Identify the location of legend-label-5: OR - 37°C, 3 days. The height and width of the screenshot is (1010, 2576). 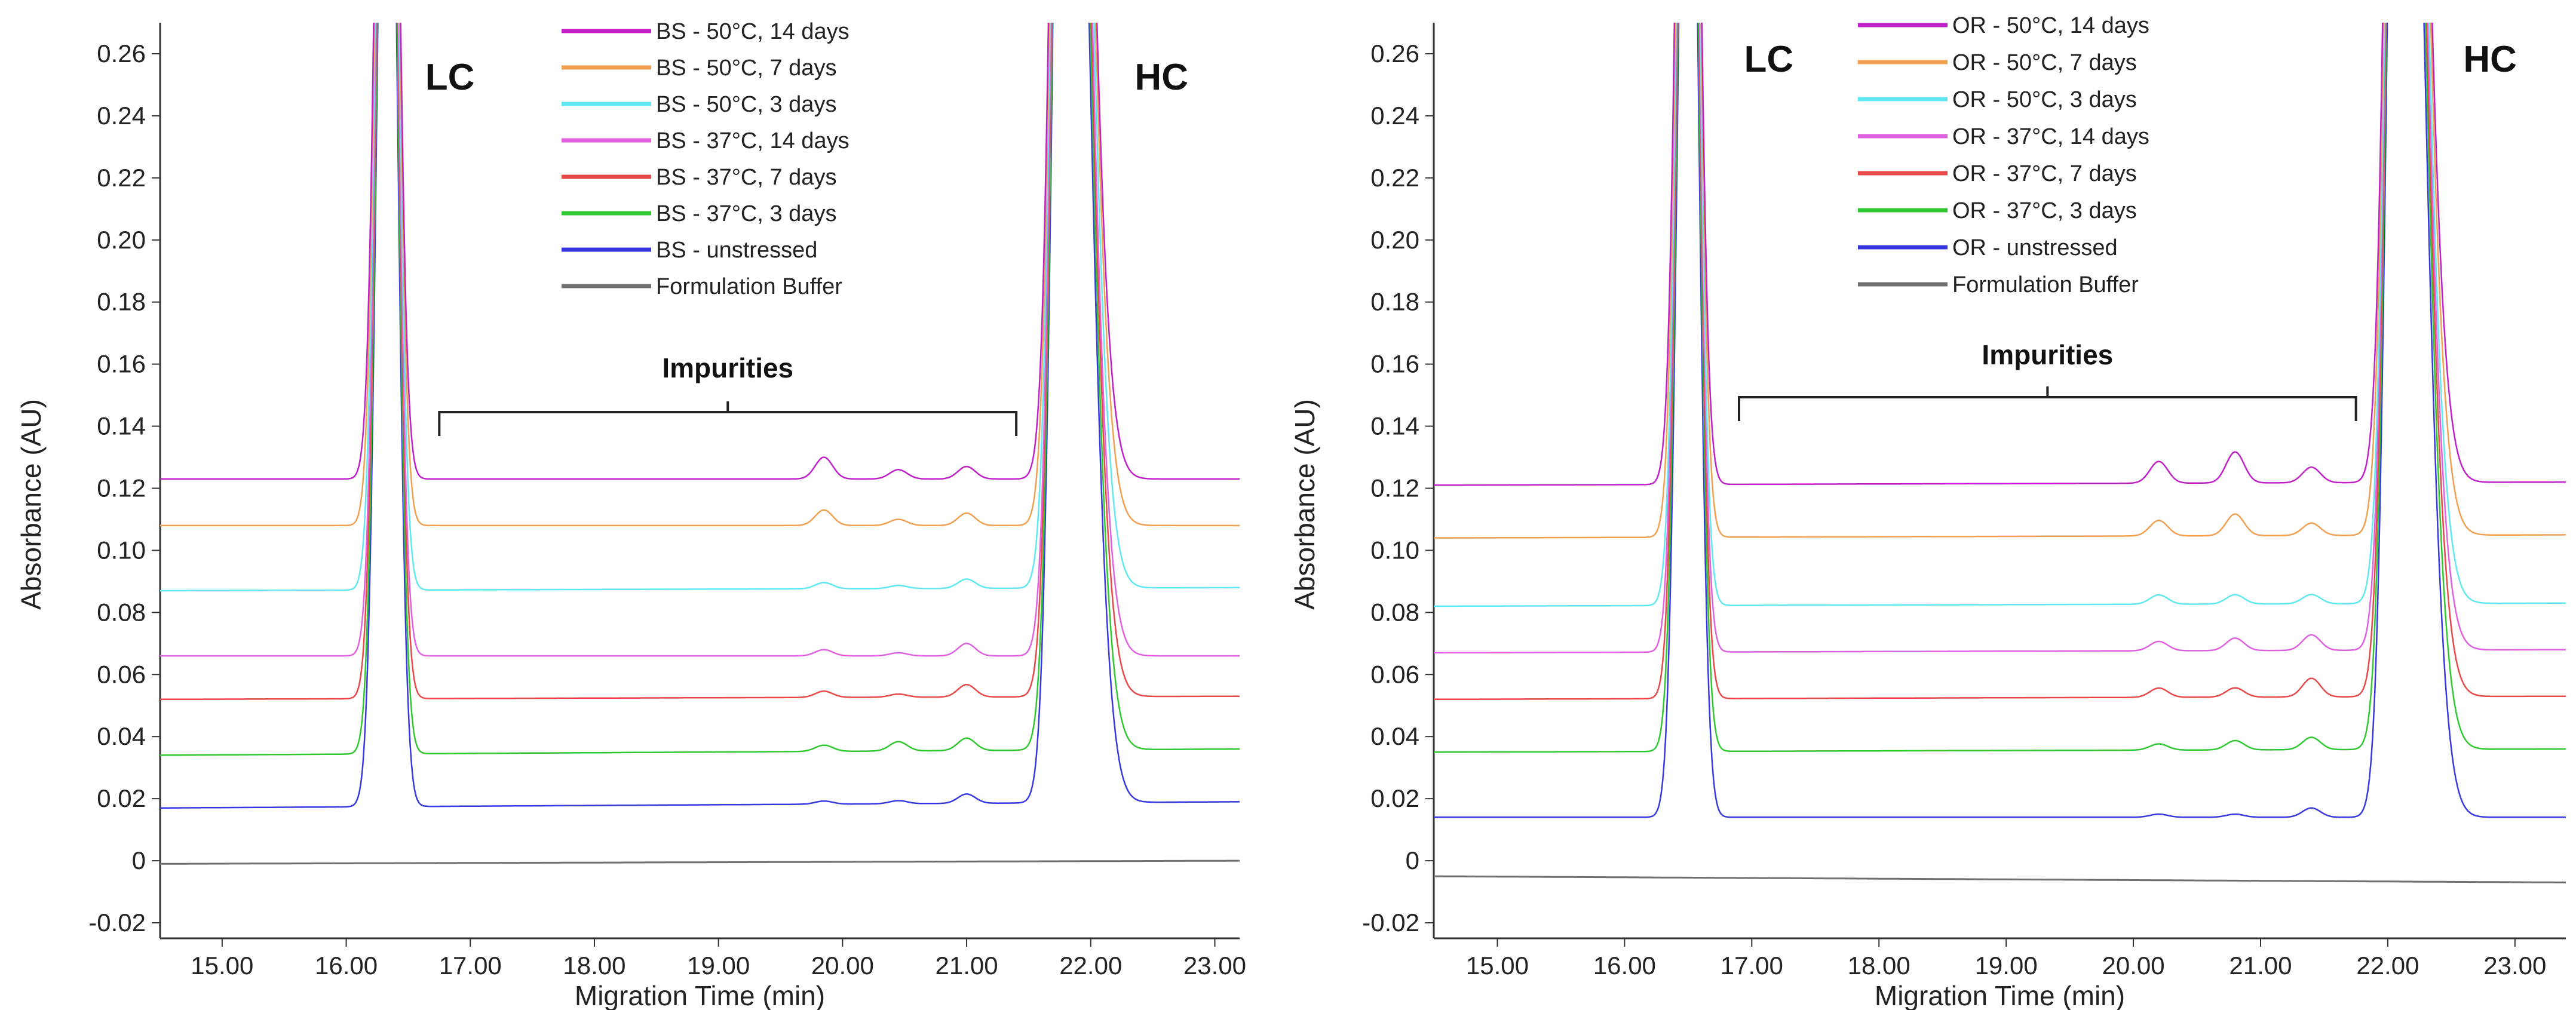
(2044, 210).